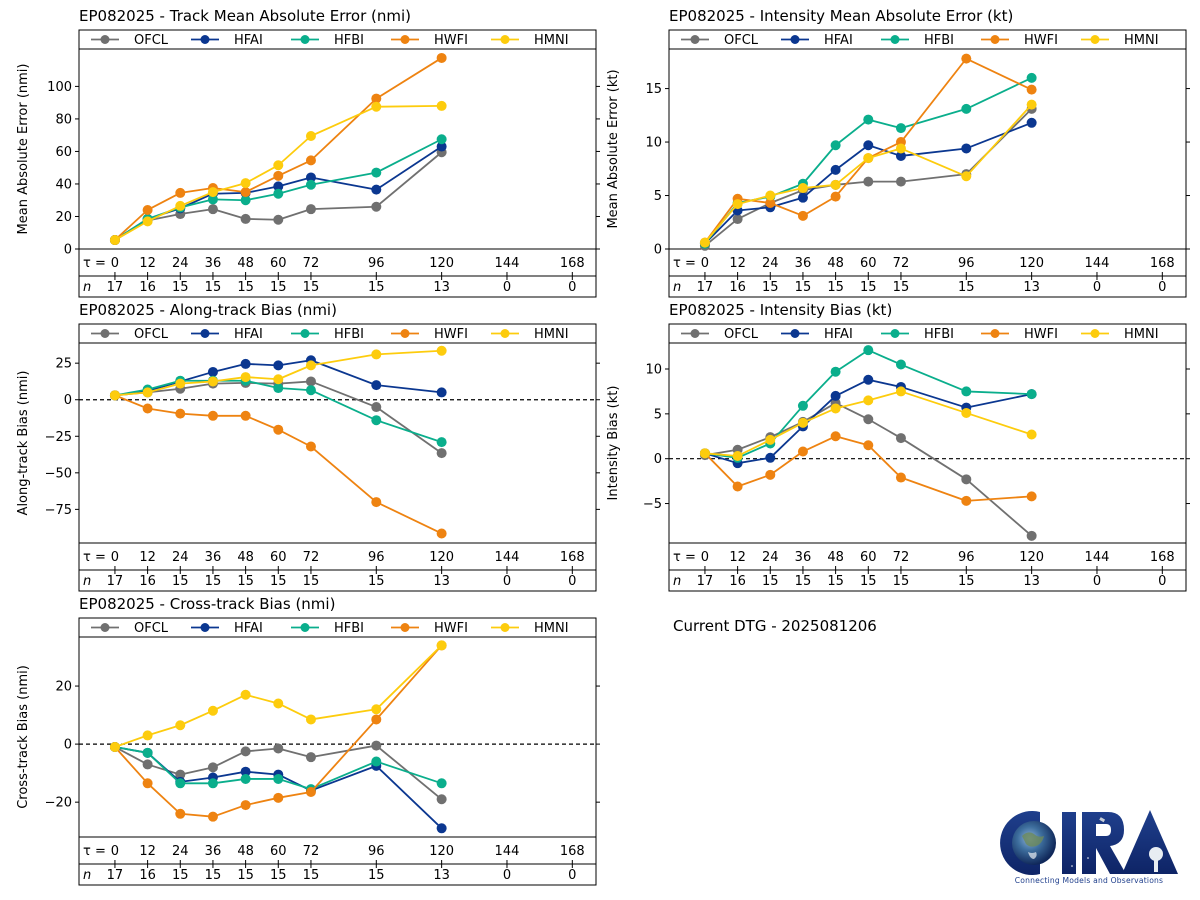  I want to click on chart-title: EP082025 - Intensity Bias (kt), so click(781, 310).